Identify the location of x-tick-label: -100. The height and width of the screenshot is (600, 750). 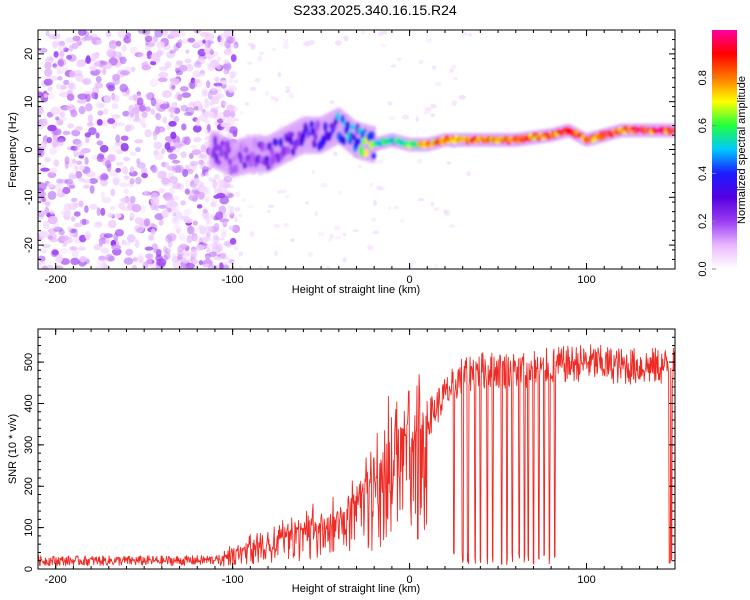
(233, 280).